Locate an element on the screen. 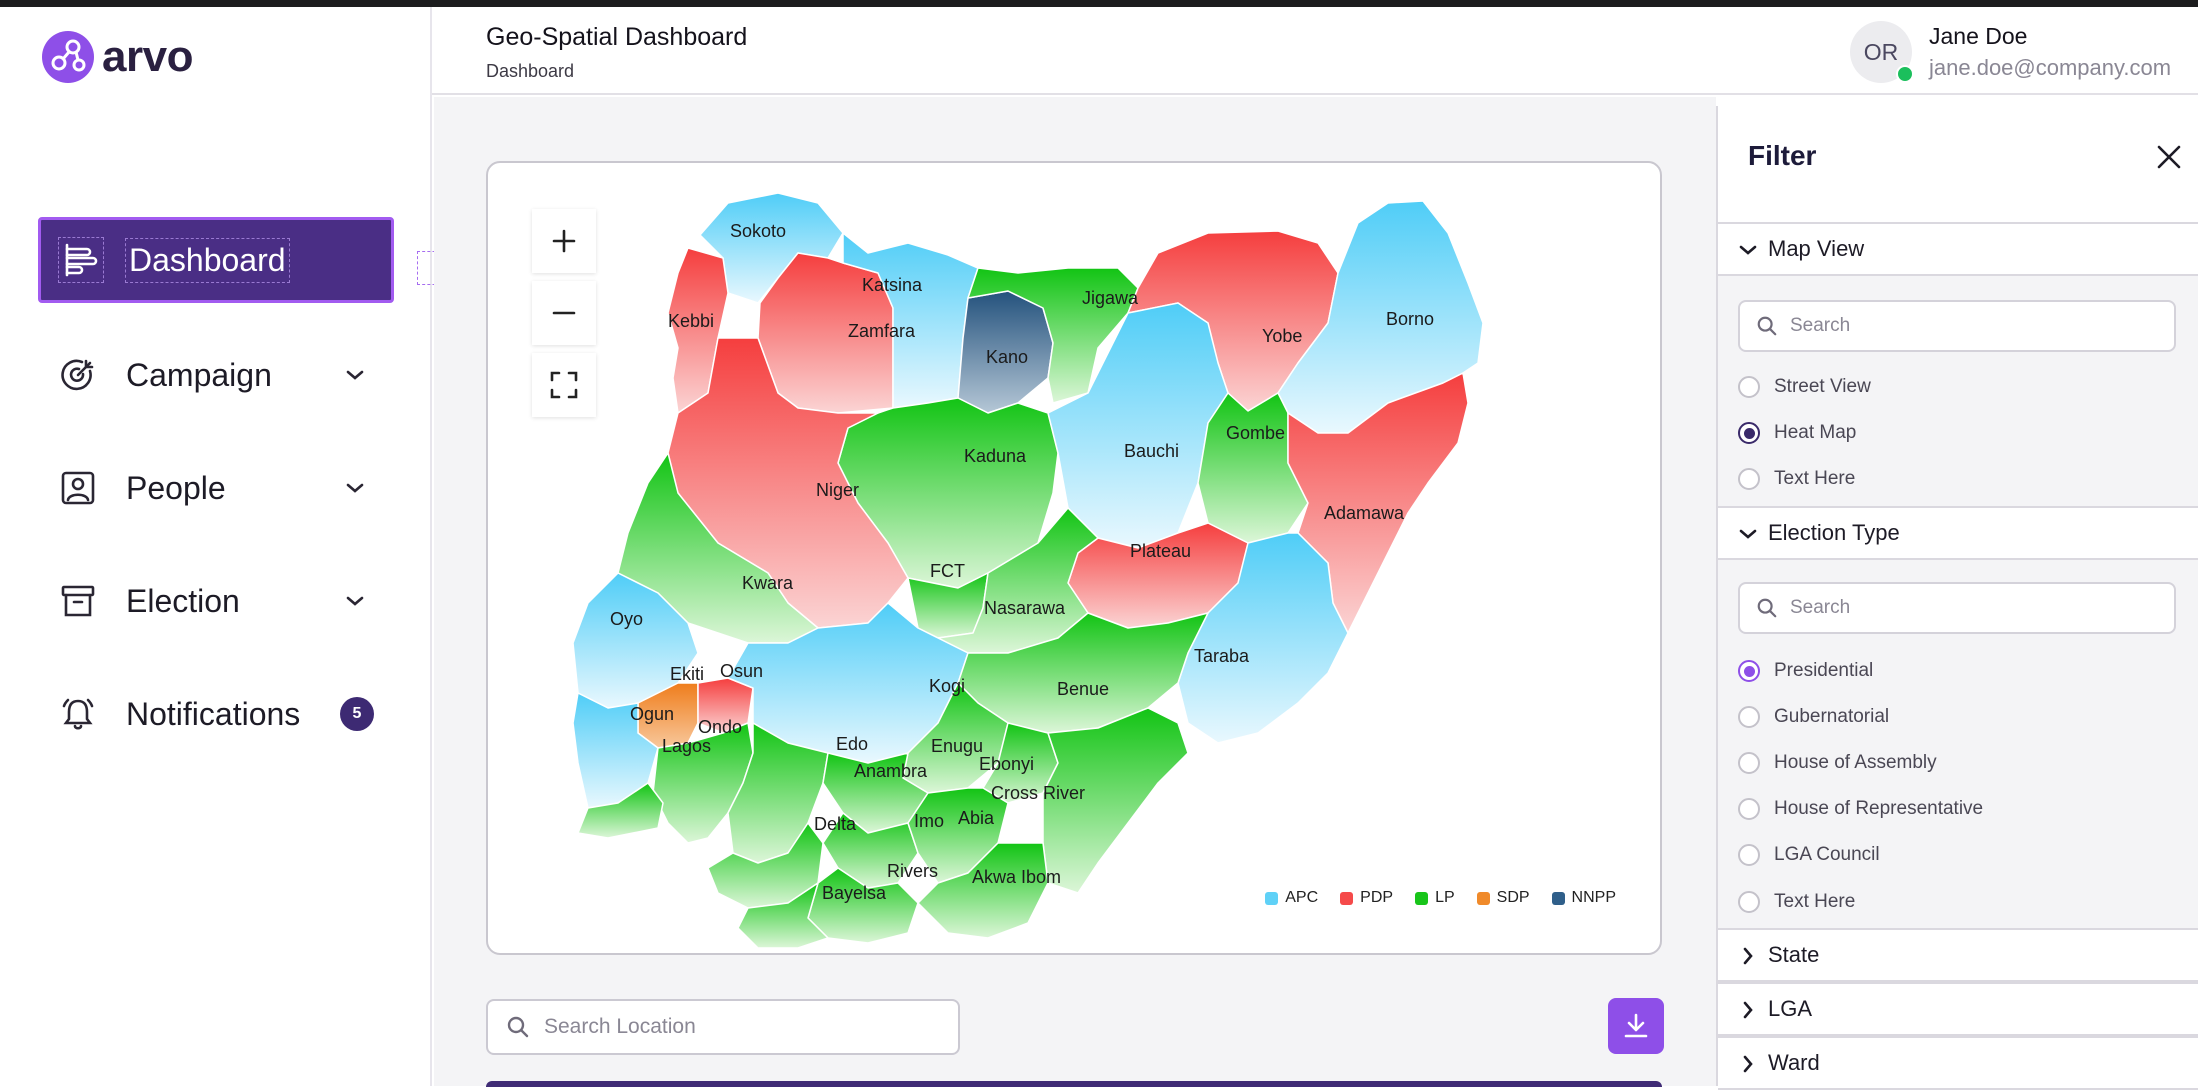 This screenshot has height=1090, width=2198. person-card-icon is located at coordinates (78, 488).